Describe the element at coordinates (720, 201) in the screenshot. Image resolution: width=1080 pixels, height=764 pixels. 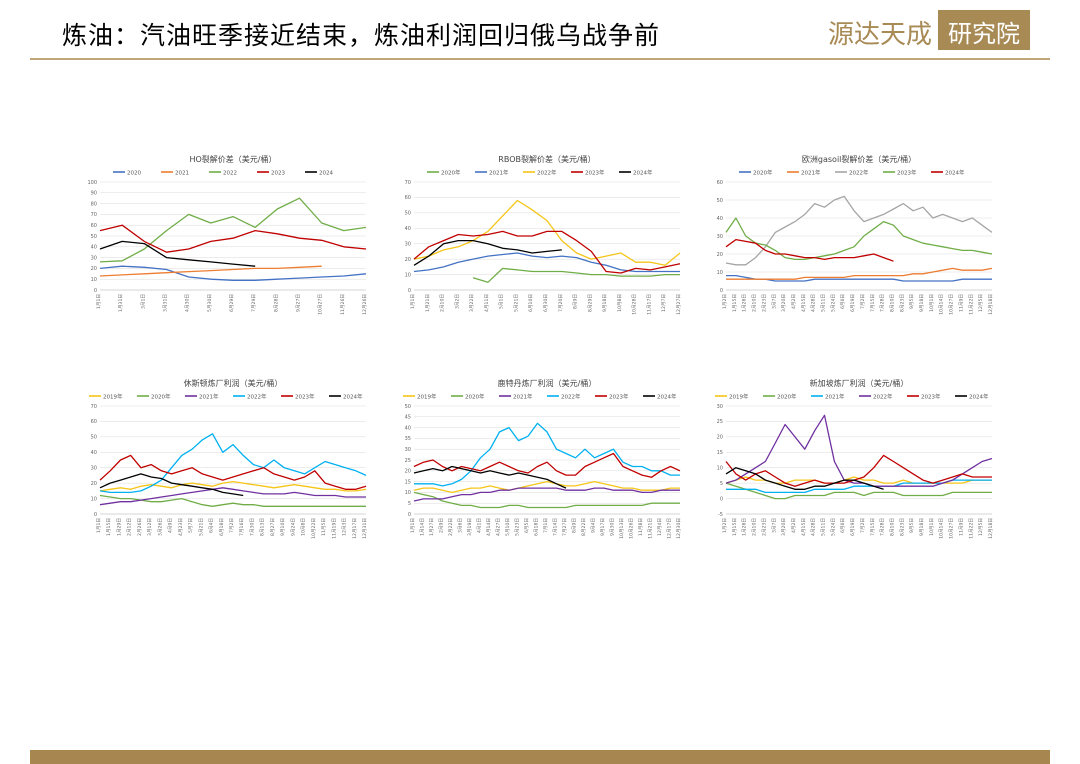
I see `y-tick-label: 50` at that location.